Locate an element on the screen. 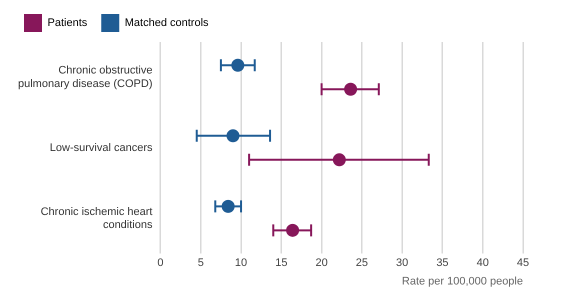  x-tick-label: 35 is located at coordinates (442, 263).